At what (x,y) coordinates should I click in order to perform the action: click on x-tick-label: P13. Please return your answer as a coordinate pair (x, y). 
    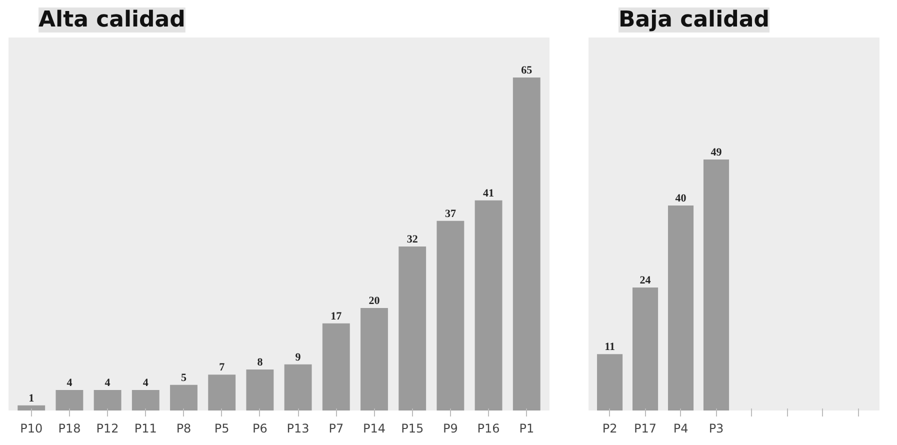
    Looking at the image, I should click on (298, 429).